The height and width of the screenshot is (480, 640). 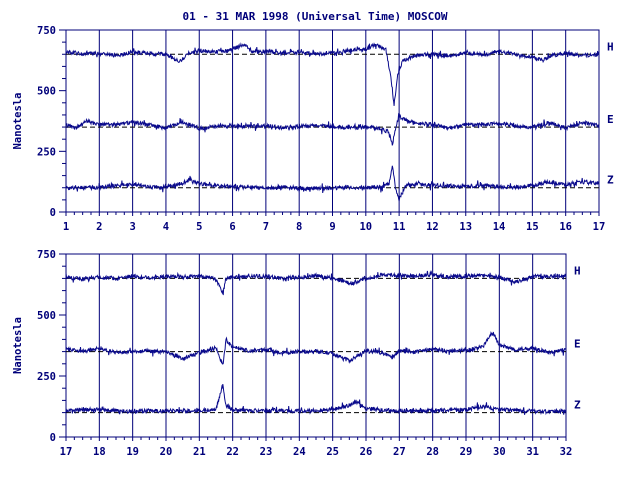 I want to click on x-tick-label: 8, so click(x=299, y=227).